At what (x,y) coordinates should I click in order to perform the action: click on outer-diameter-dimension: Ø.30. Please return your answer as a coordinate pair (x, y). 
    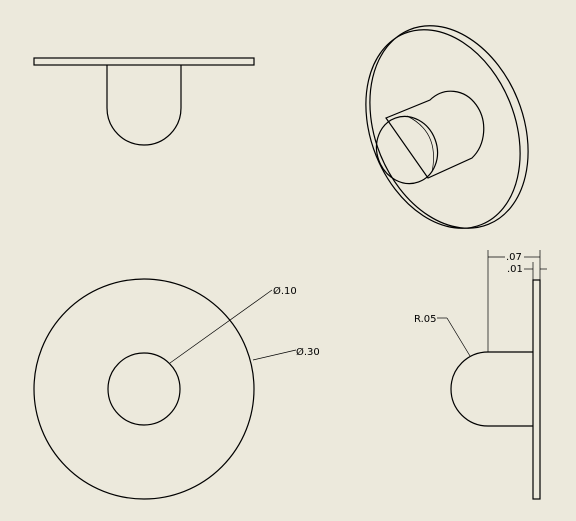
    Looking at the image, I should click on (286, 353).